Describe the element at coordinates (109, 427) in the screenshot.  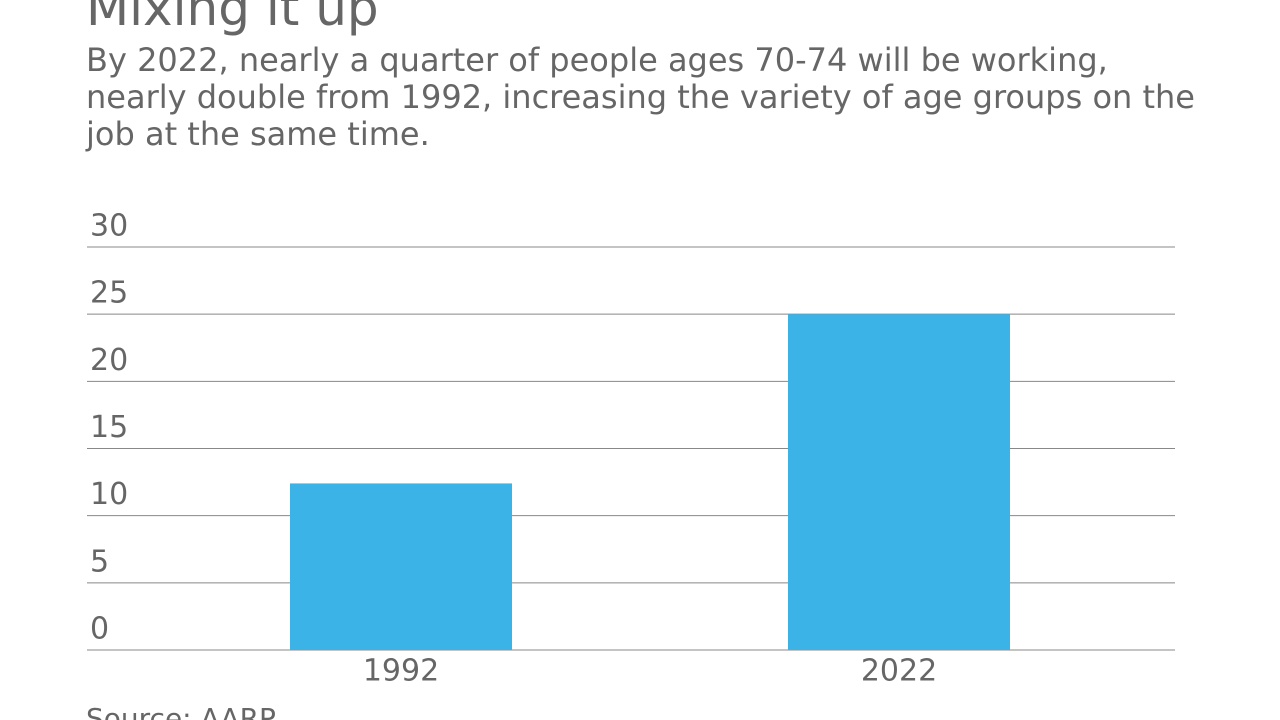
I see `y-tick-label: 15` at that location.